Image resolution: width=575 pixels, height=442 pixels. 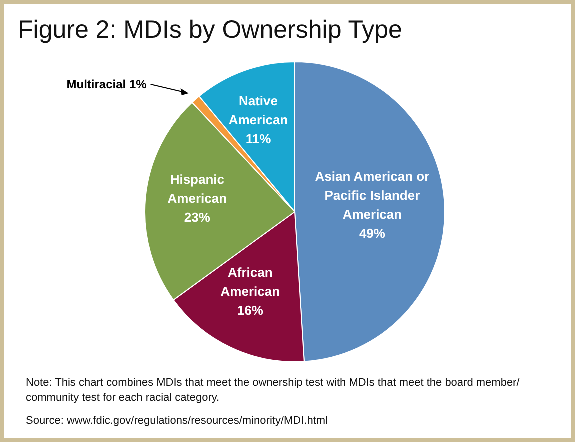 What do you see at coordinates (198, 189) in the screenshot?
I see `slice-label: Hispanic American` at bounding box center [198, 189].